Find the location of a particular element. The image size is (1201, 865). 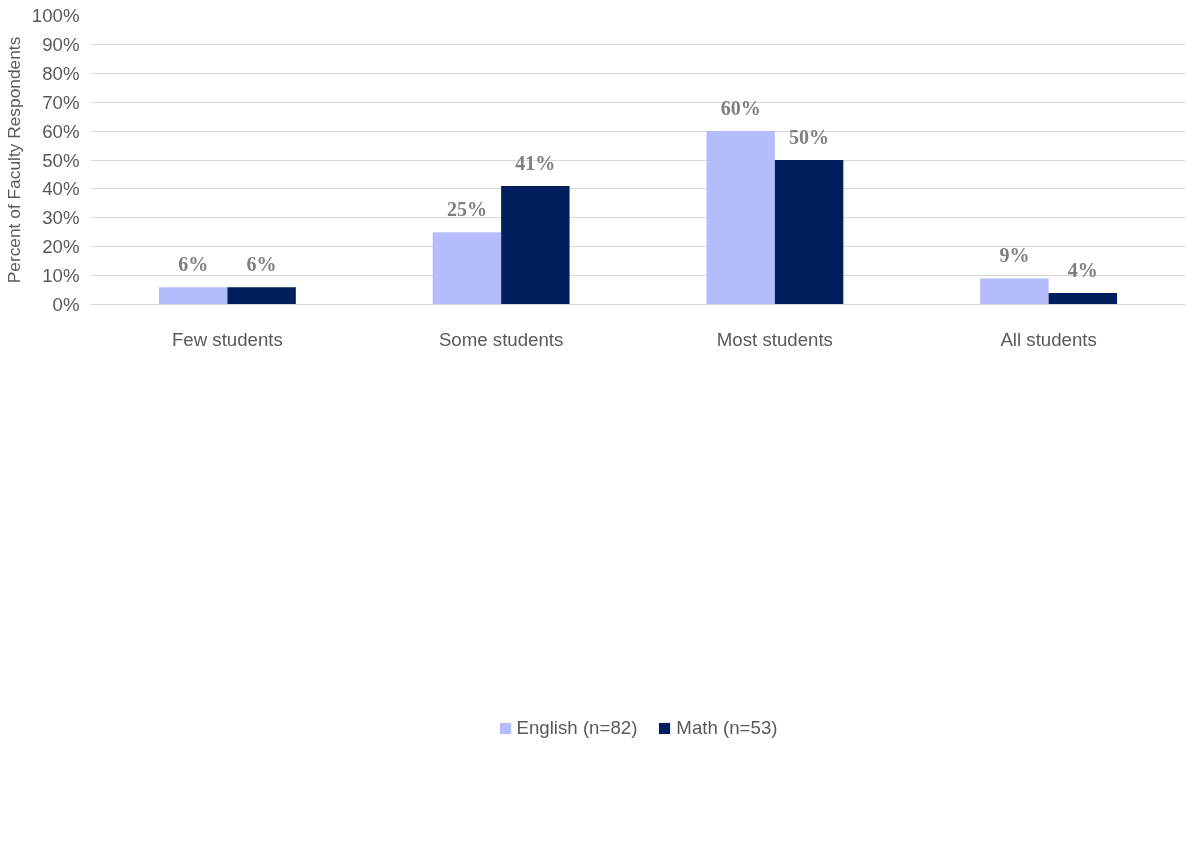

y-tick-label: 80% is located at coordinates (61, 73).